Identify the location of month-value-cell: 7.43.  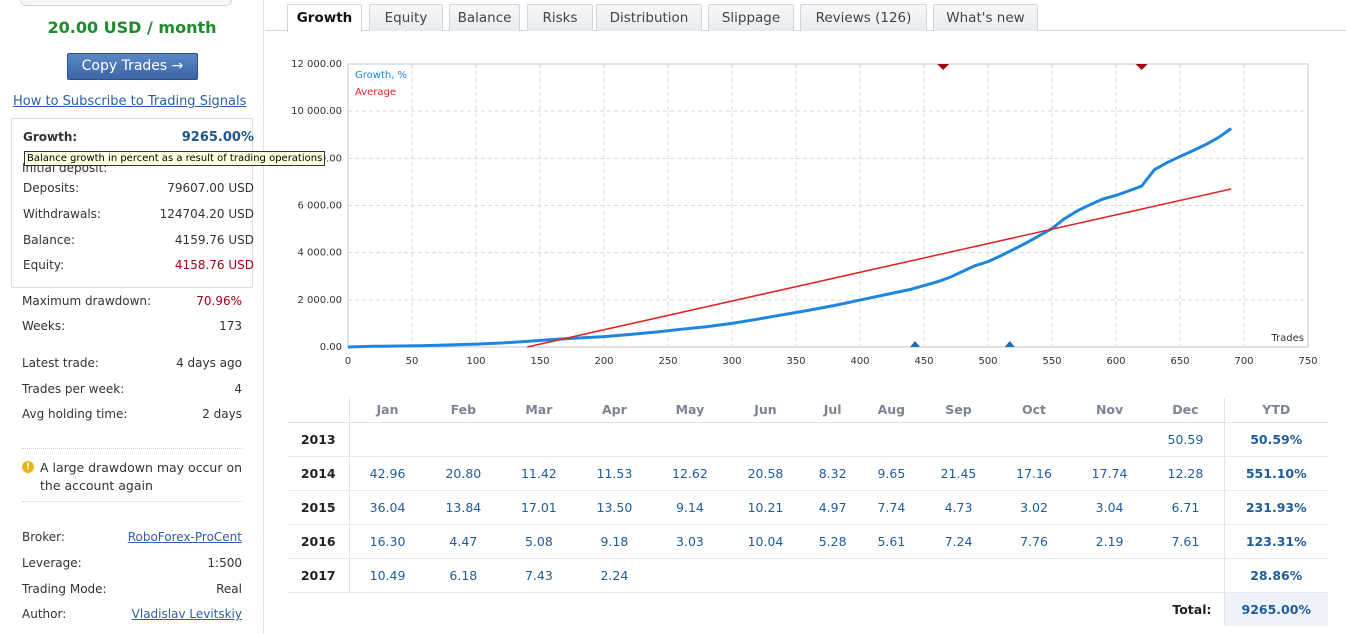
(539, 575).